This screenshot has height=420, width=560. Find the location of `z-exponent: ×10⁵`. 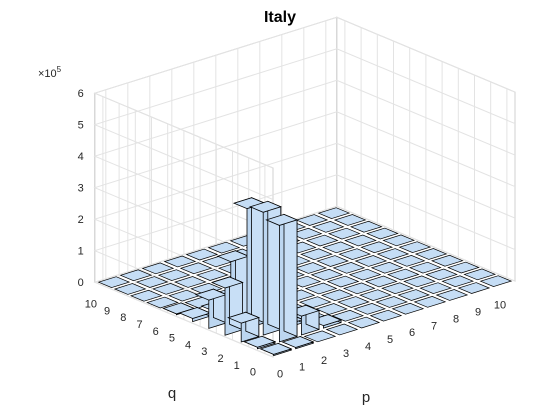

z-exponent: ×10⁵ is located at coordinates (50, 72).